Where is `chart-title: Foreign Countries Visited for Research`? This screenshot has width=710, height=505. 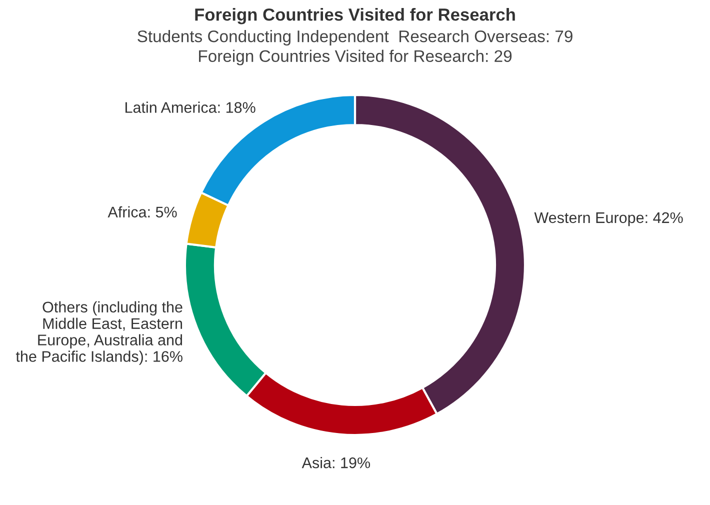 chart-title: Foreign Countries Visited for Research is located at coordinates (355, 16).